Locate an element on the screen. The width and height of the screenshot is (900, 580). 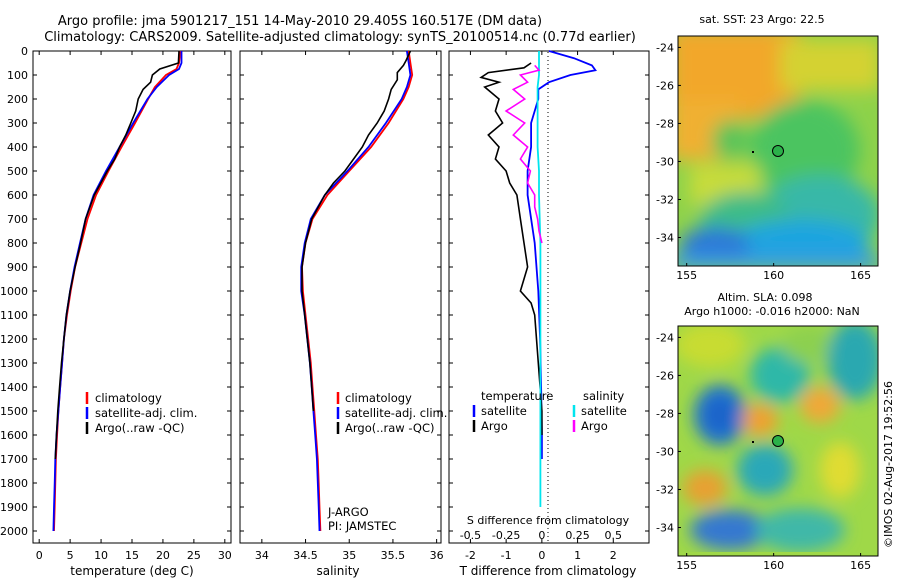
difference-axis-ticks: -2 -1 0 1 2 is located at coordinates (541, 306).